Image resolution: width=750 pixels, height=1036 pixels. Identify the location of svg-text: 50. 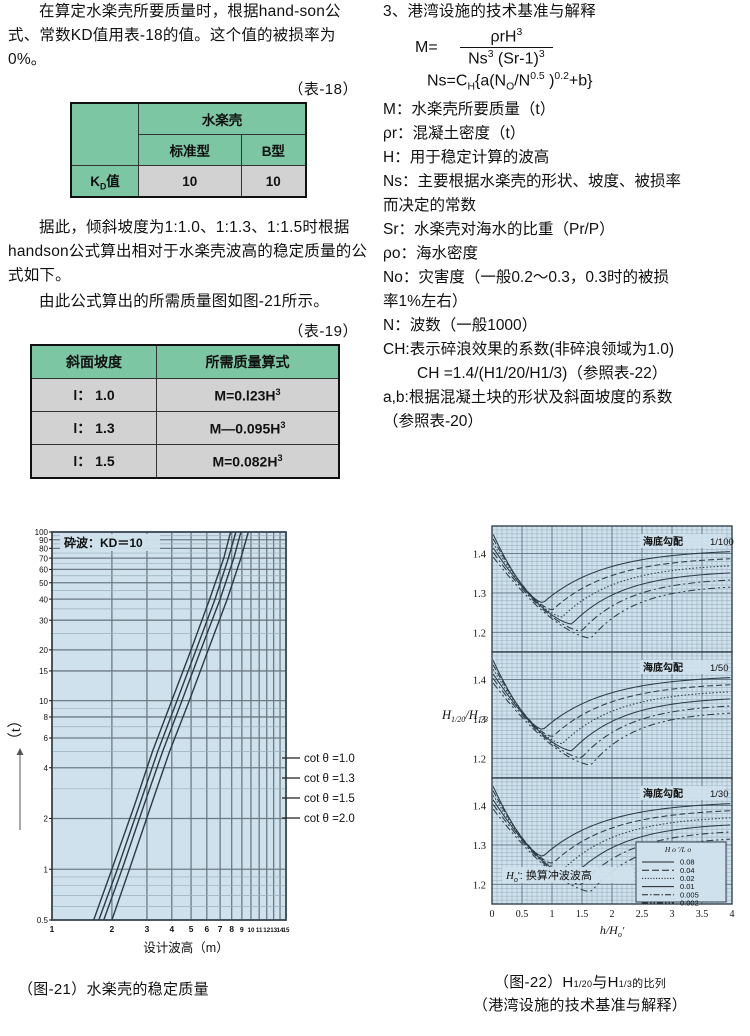
(43, 583).